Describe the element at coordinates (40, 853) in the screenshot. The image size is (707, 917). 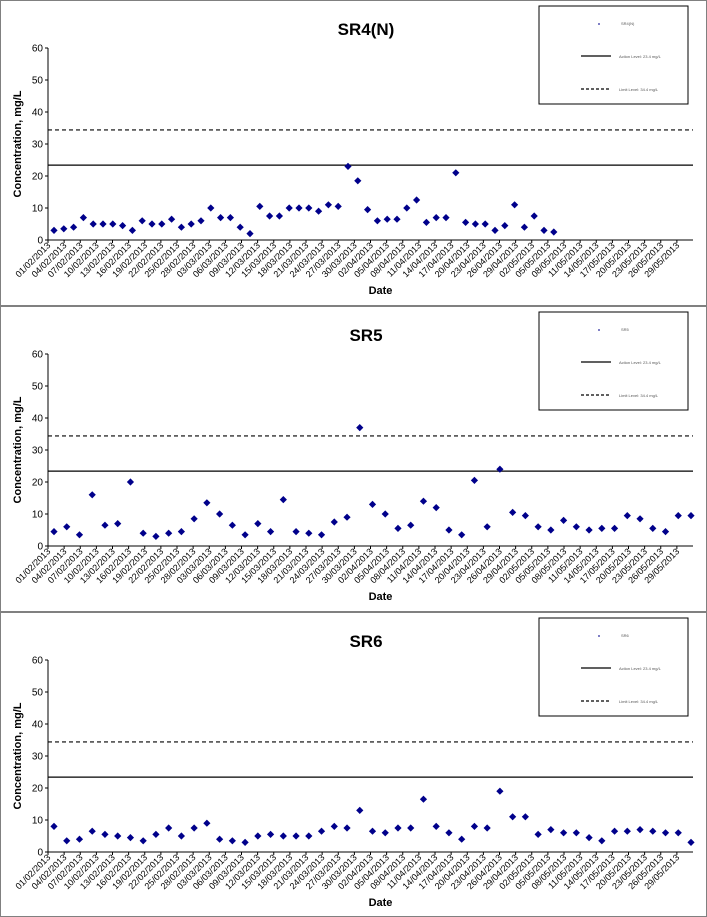
I see `y-tick-label: 0` at that location.